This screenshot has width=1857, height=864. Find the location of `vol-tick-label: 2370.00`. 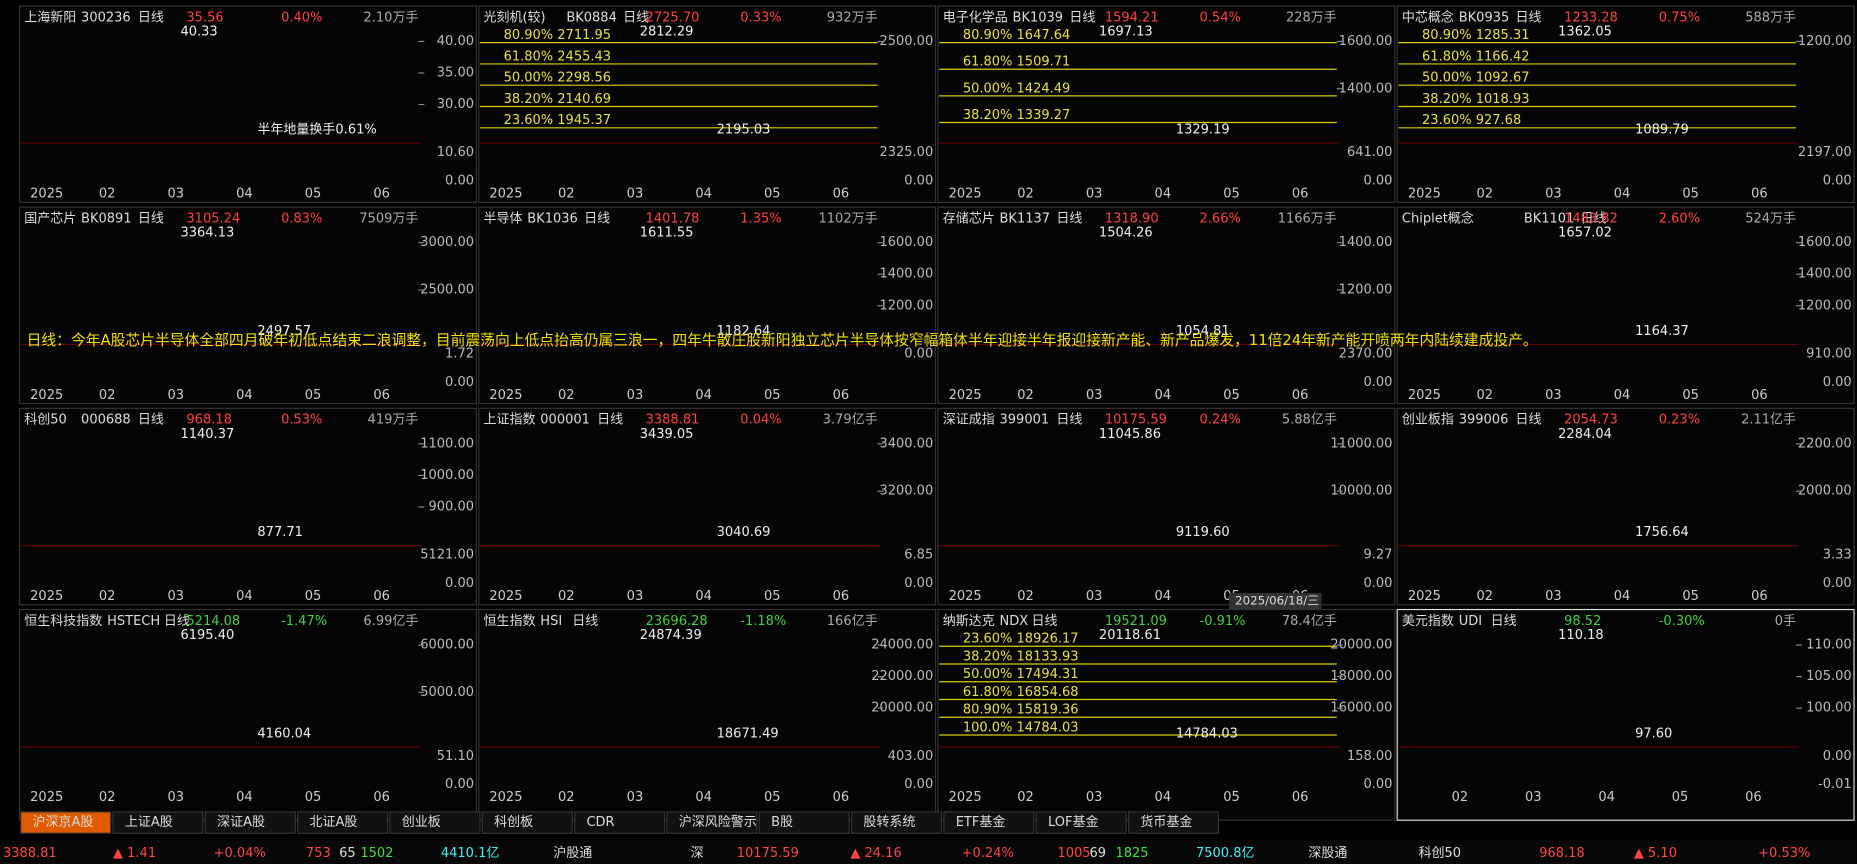

vol-tick-label: 2370.00 is located at coordinates (1366, 353).